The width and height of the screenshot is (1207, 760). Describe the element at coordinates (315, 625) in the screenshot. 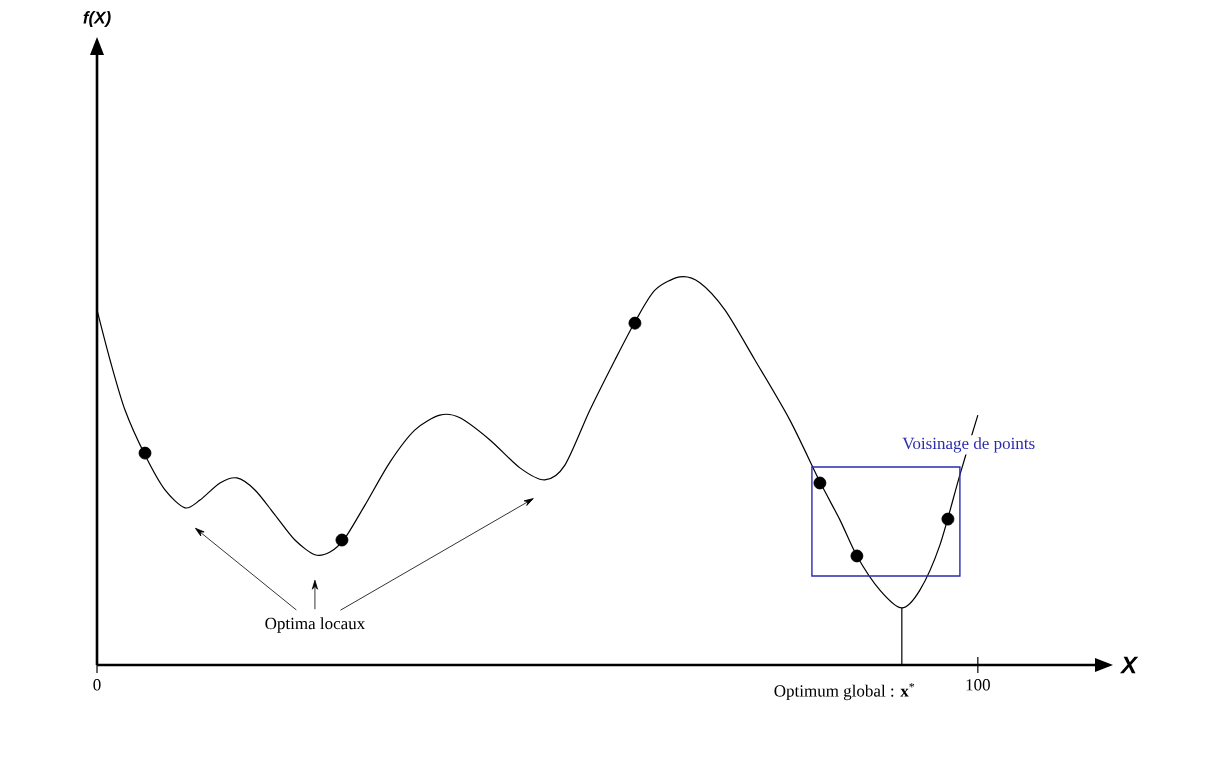

I see `annotation: Optima locaux` at that location.